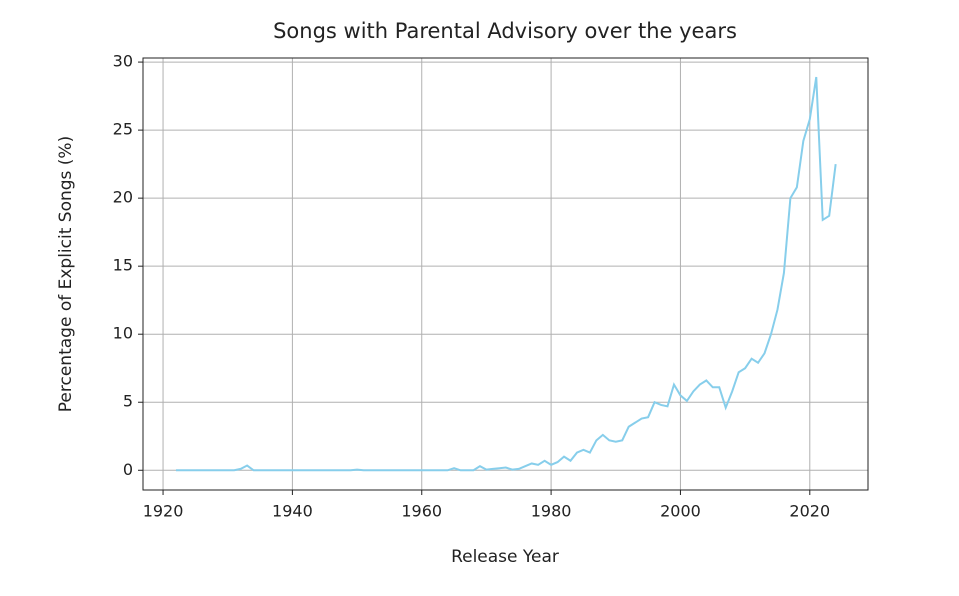  Describe the element at coordinates (421, 511) in the screenshot. I see `x-tick-label: 1960` at that location.